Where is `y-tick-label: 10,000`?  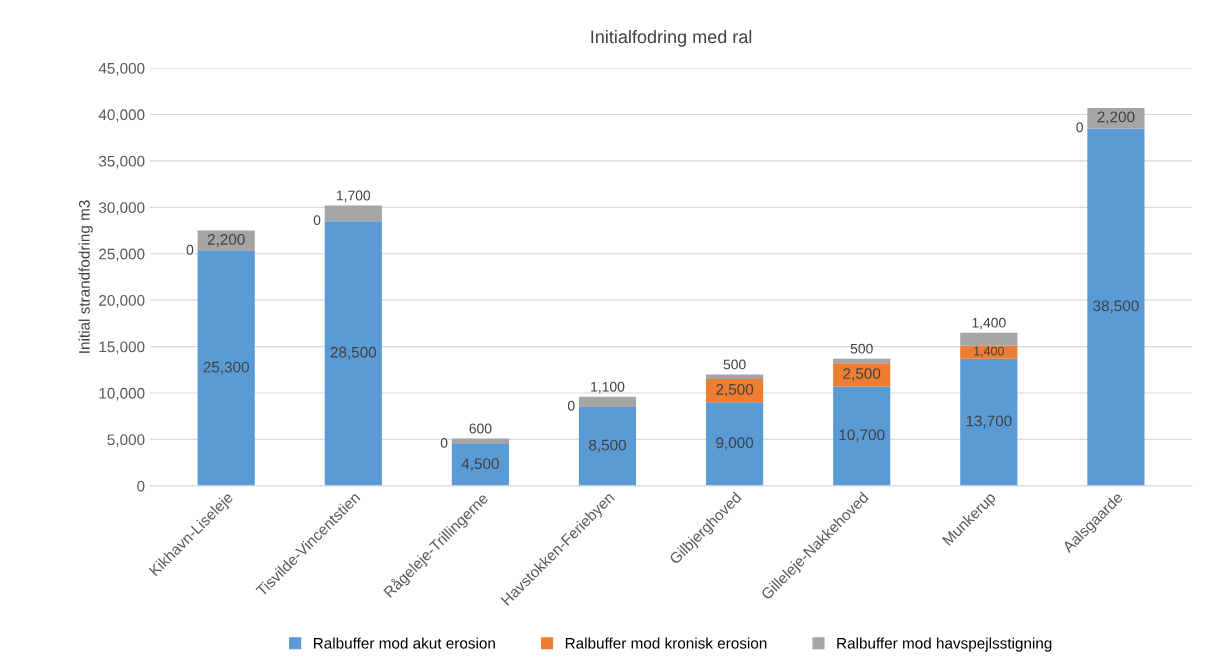
y-tick-label: 10,000 is located at coordinates (122, 394).